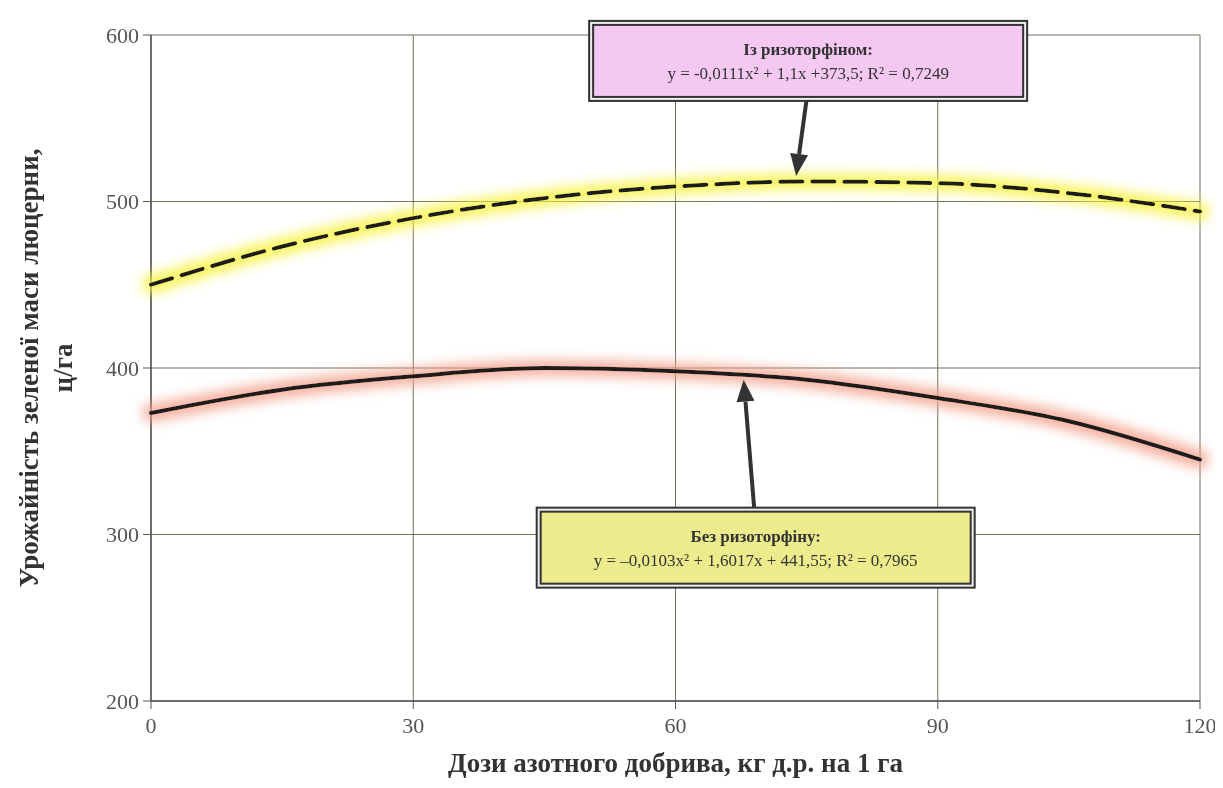 The height and width of the screenshot is (788, 1223). I want to click on y-axis-title: Урожайність зеленої маси люцерни, ц/га, so click(46, 368).